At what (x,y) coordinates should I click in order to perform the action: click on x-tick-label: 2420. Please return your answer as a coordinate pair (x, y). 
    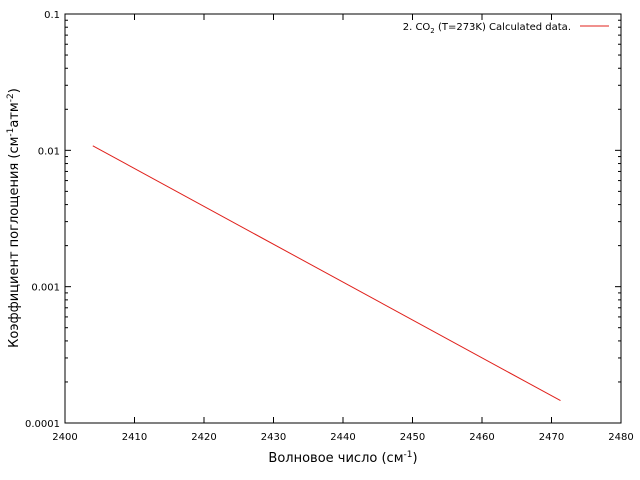
    Looking at the image, I should click on (203, 437).